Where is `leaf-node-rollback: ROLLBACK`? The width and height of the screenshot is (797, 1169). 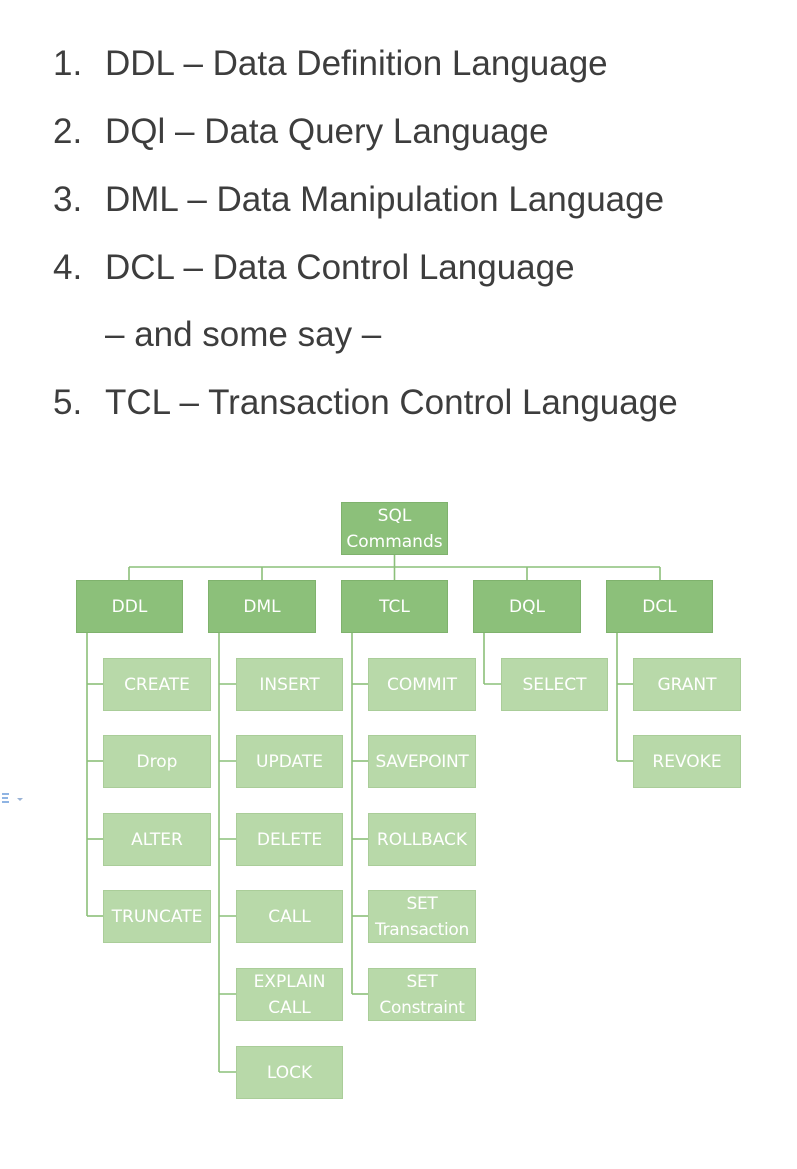
leaf-node-rollback: ROLLBACK is located at coordinates (422, 839).